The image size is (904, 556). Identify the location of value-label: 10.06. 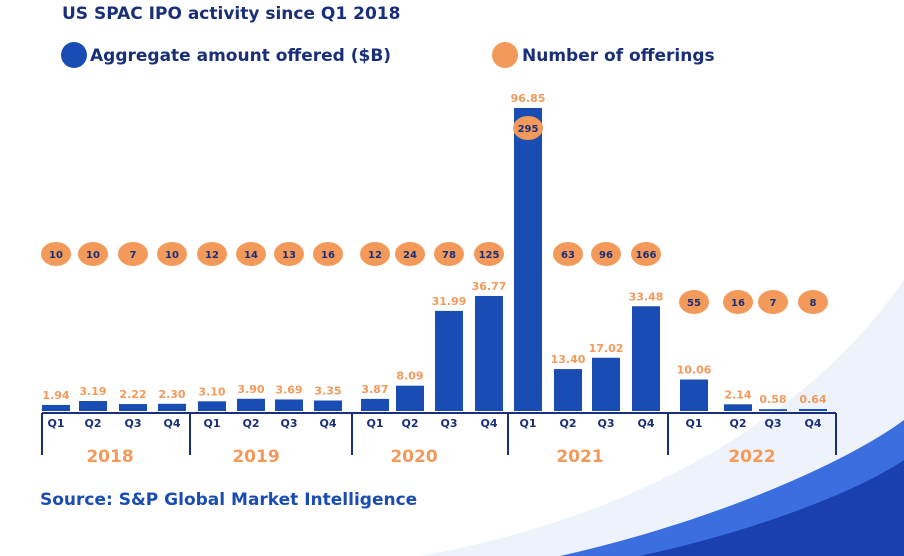
(694, 370).